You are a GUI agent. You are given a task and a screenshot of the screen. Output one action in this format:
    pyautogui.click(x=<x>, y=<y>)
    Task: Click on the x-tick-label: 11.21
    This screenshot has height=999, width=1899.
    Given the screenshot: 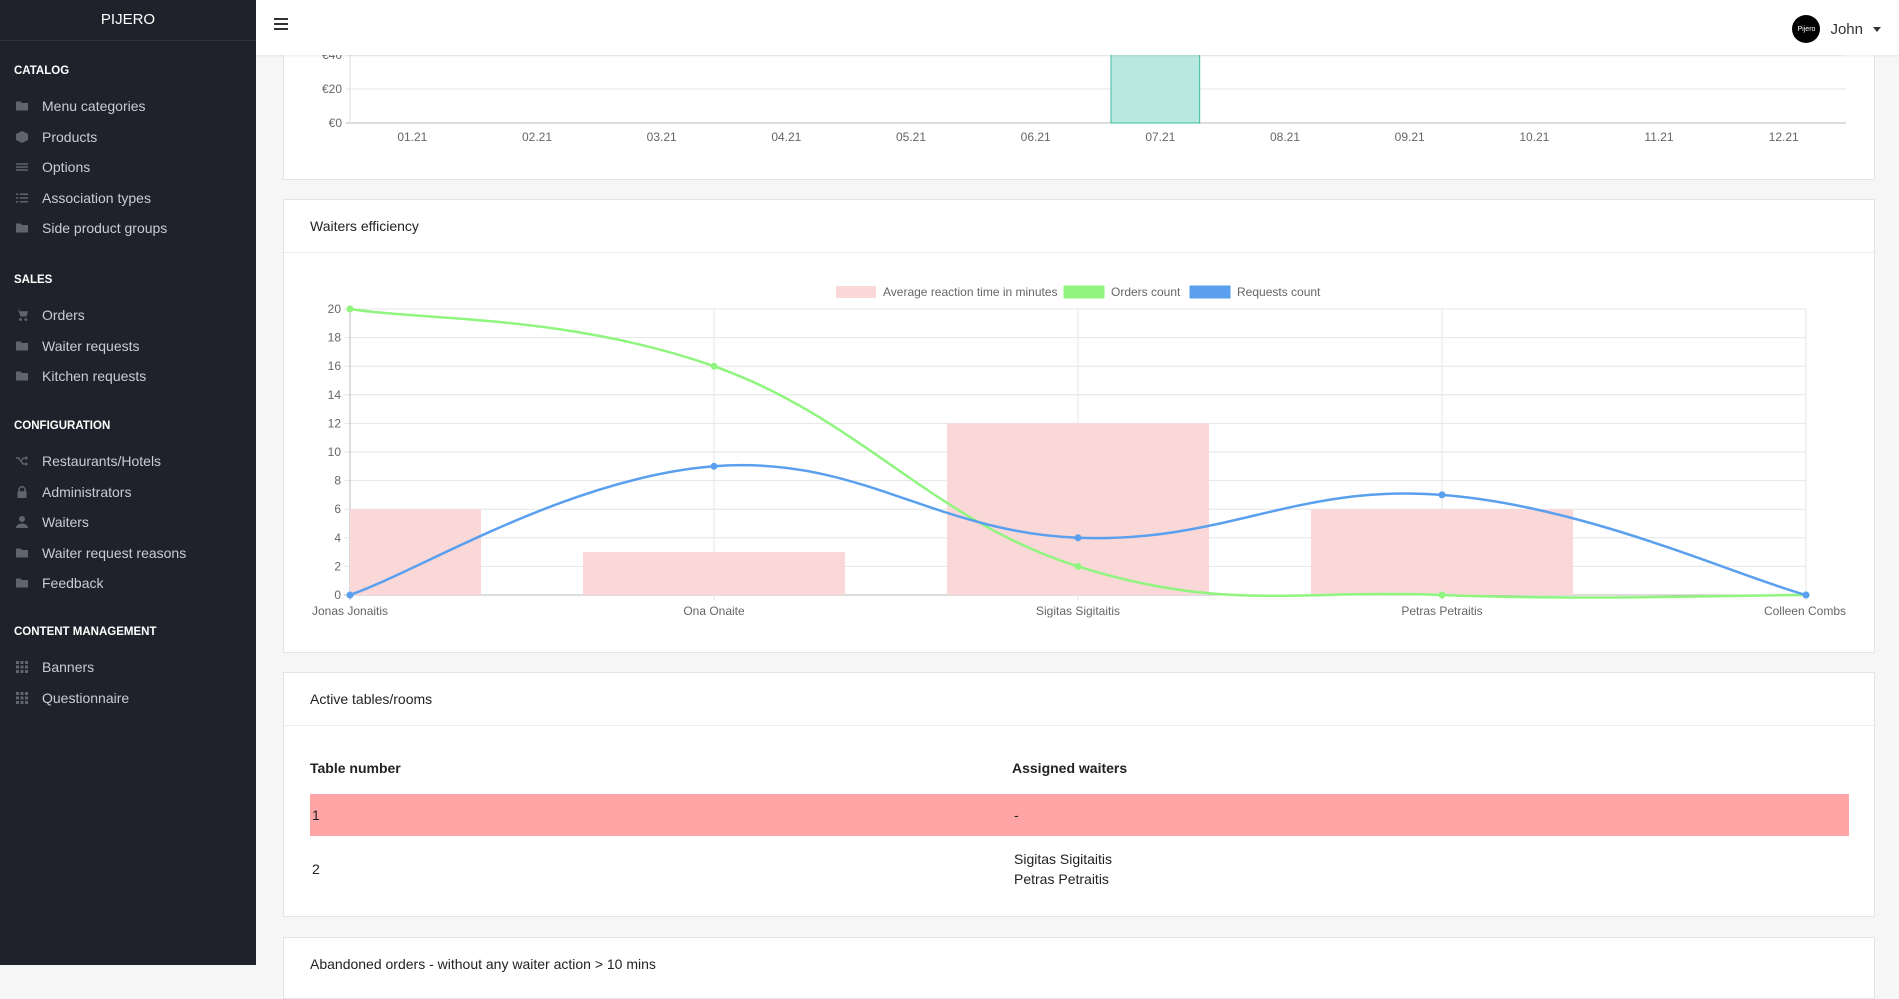 What is the action you would take?
    pyautogui.click(x=1658, y=137)
    